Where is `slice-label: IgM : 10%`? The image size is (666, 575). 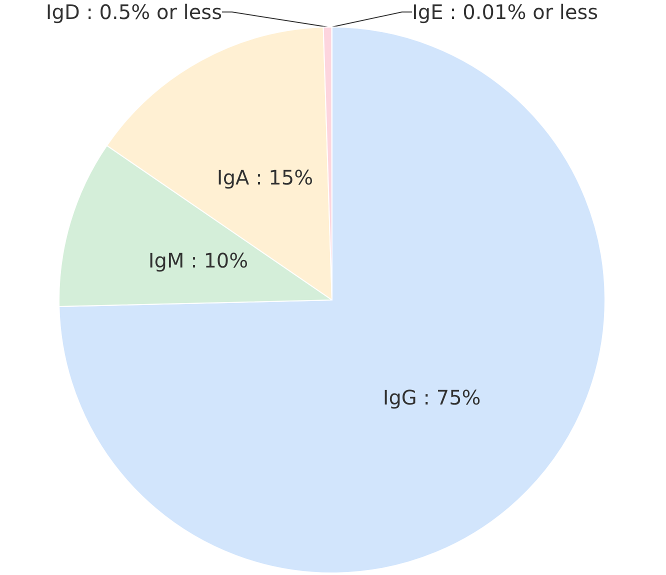 slice-label: IgM : 10% is located at coordinates (198, 260).